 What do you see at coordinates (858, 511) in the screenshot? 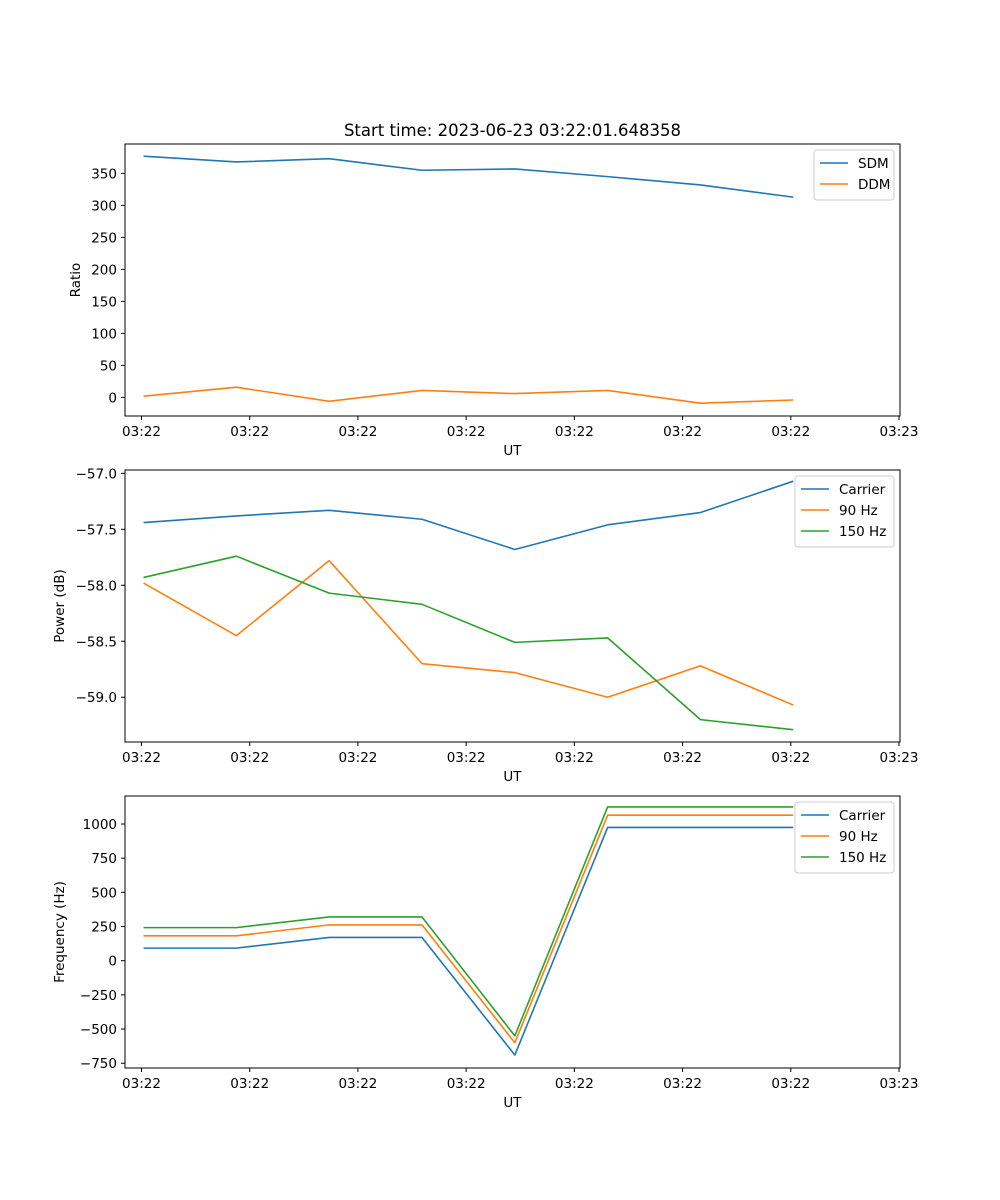
I see `power-legend-entry: 90 Hz` at bounding box center [858, 511].